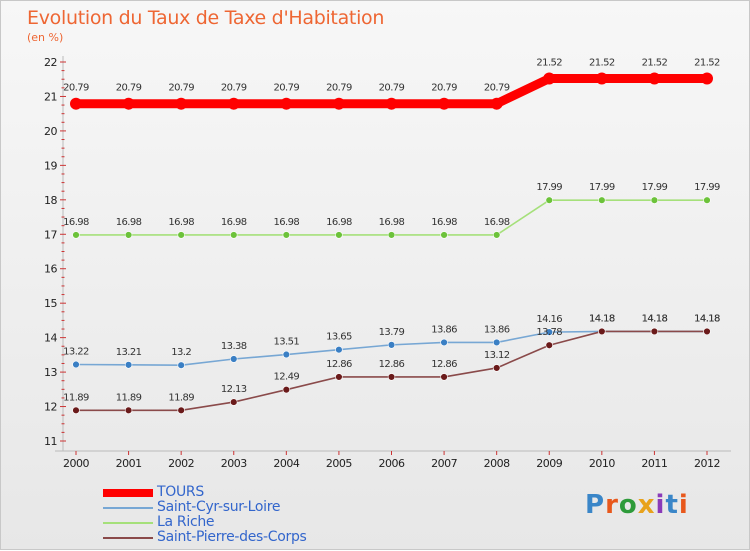  Describe the element at coordinates (444, 364) in the screenshot. I see `data-label: 12.86` at that location.